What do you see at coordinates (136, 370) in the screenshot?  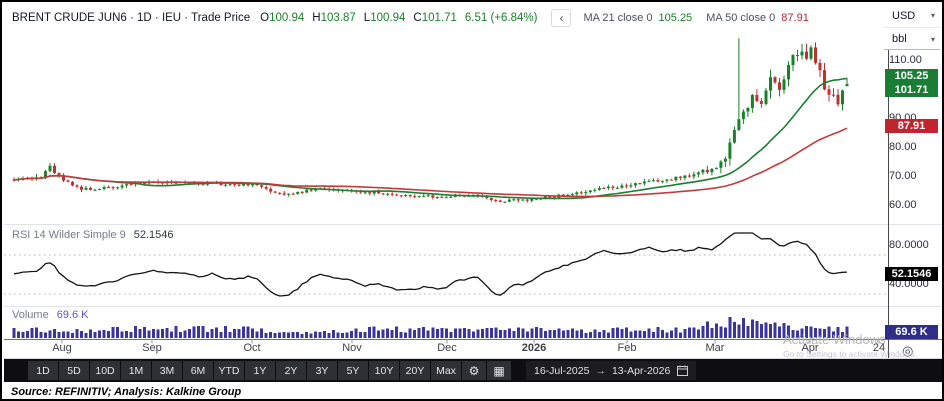 I see `range-button-1m: 1M` at bounding box center [136, 370].